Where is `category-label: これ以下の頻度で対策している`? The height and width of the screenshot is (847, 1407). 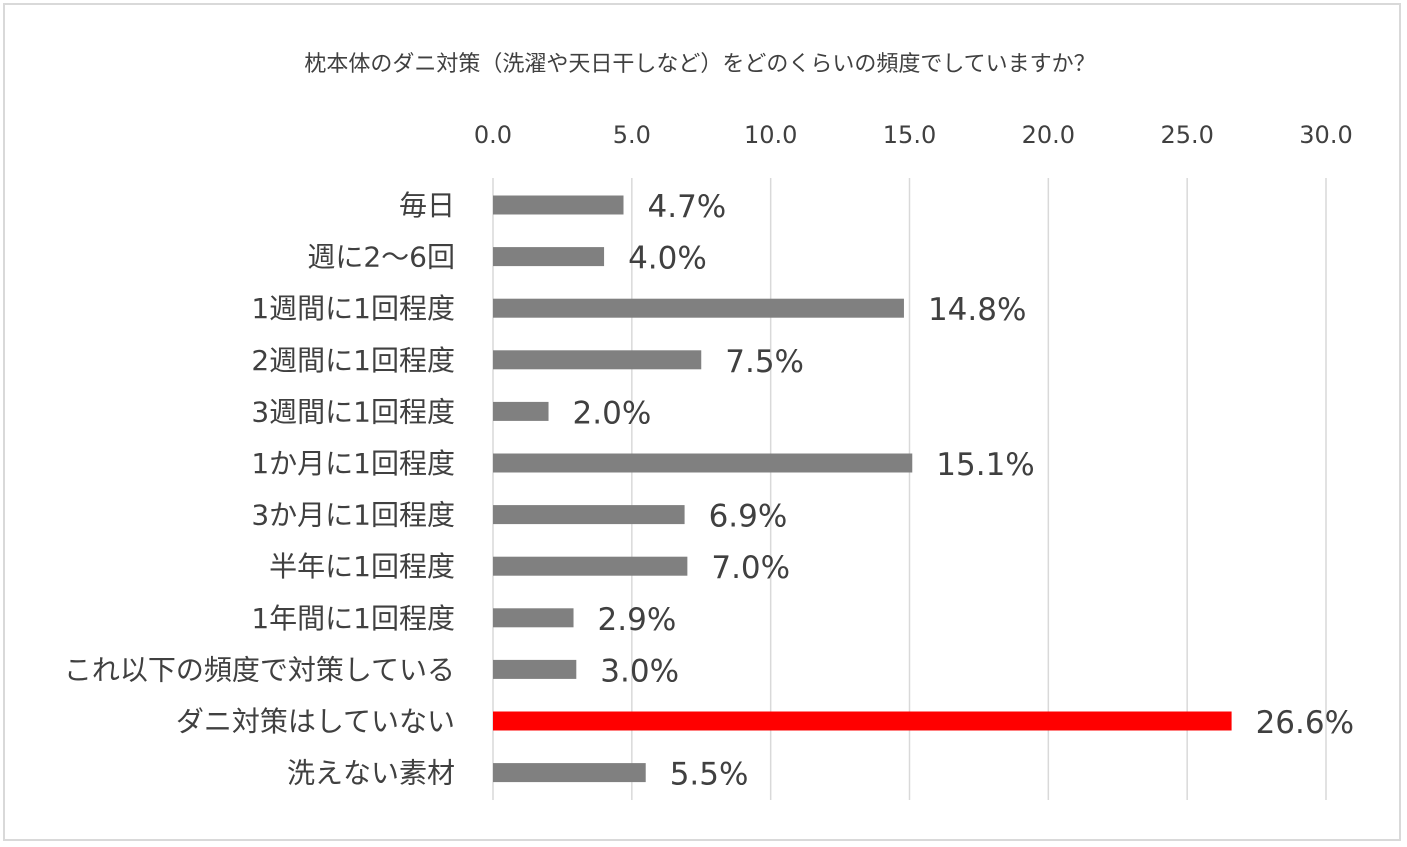 category-label: これ以下の頻度で対策している is located at coordinates (259, 669).